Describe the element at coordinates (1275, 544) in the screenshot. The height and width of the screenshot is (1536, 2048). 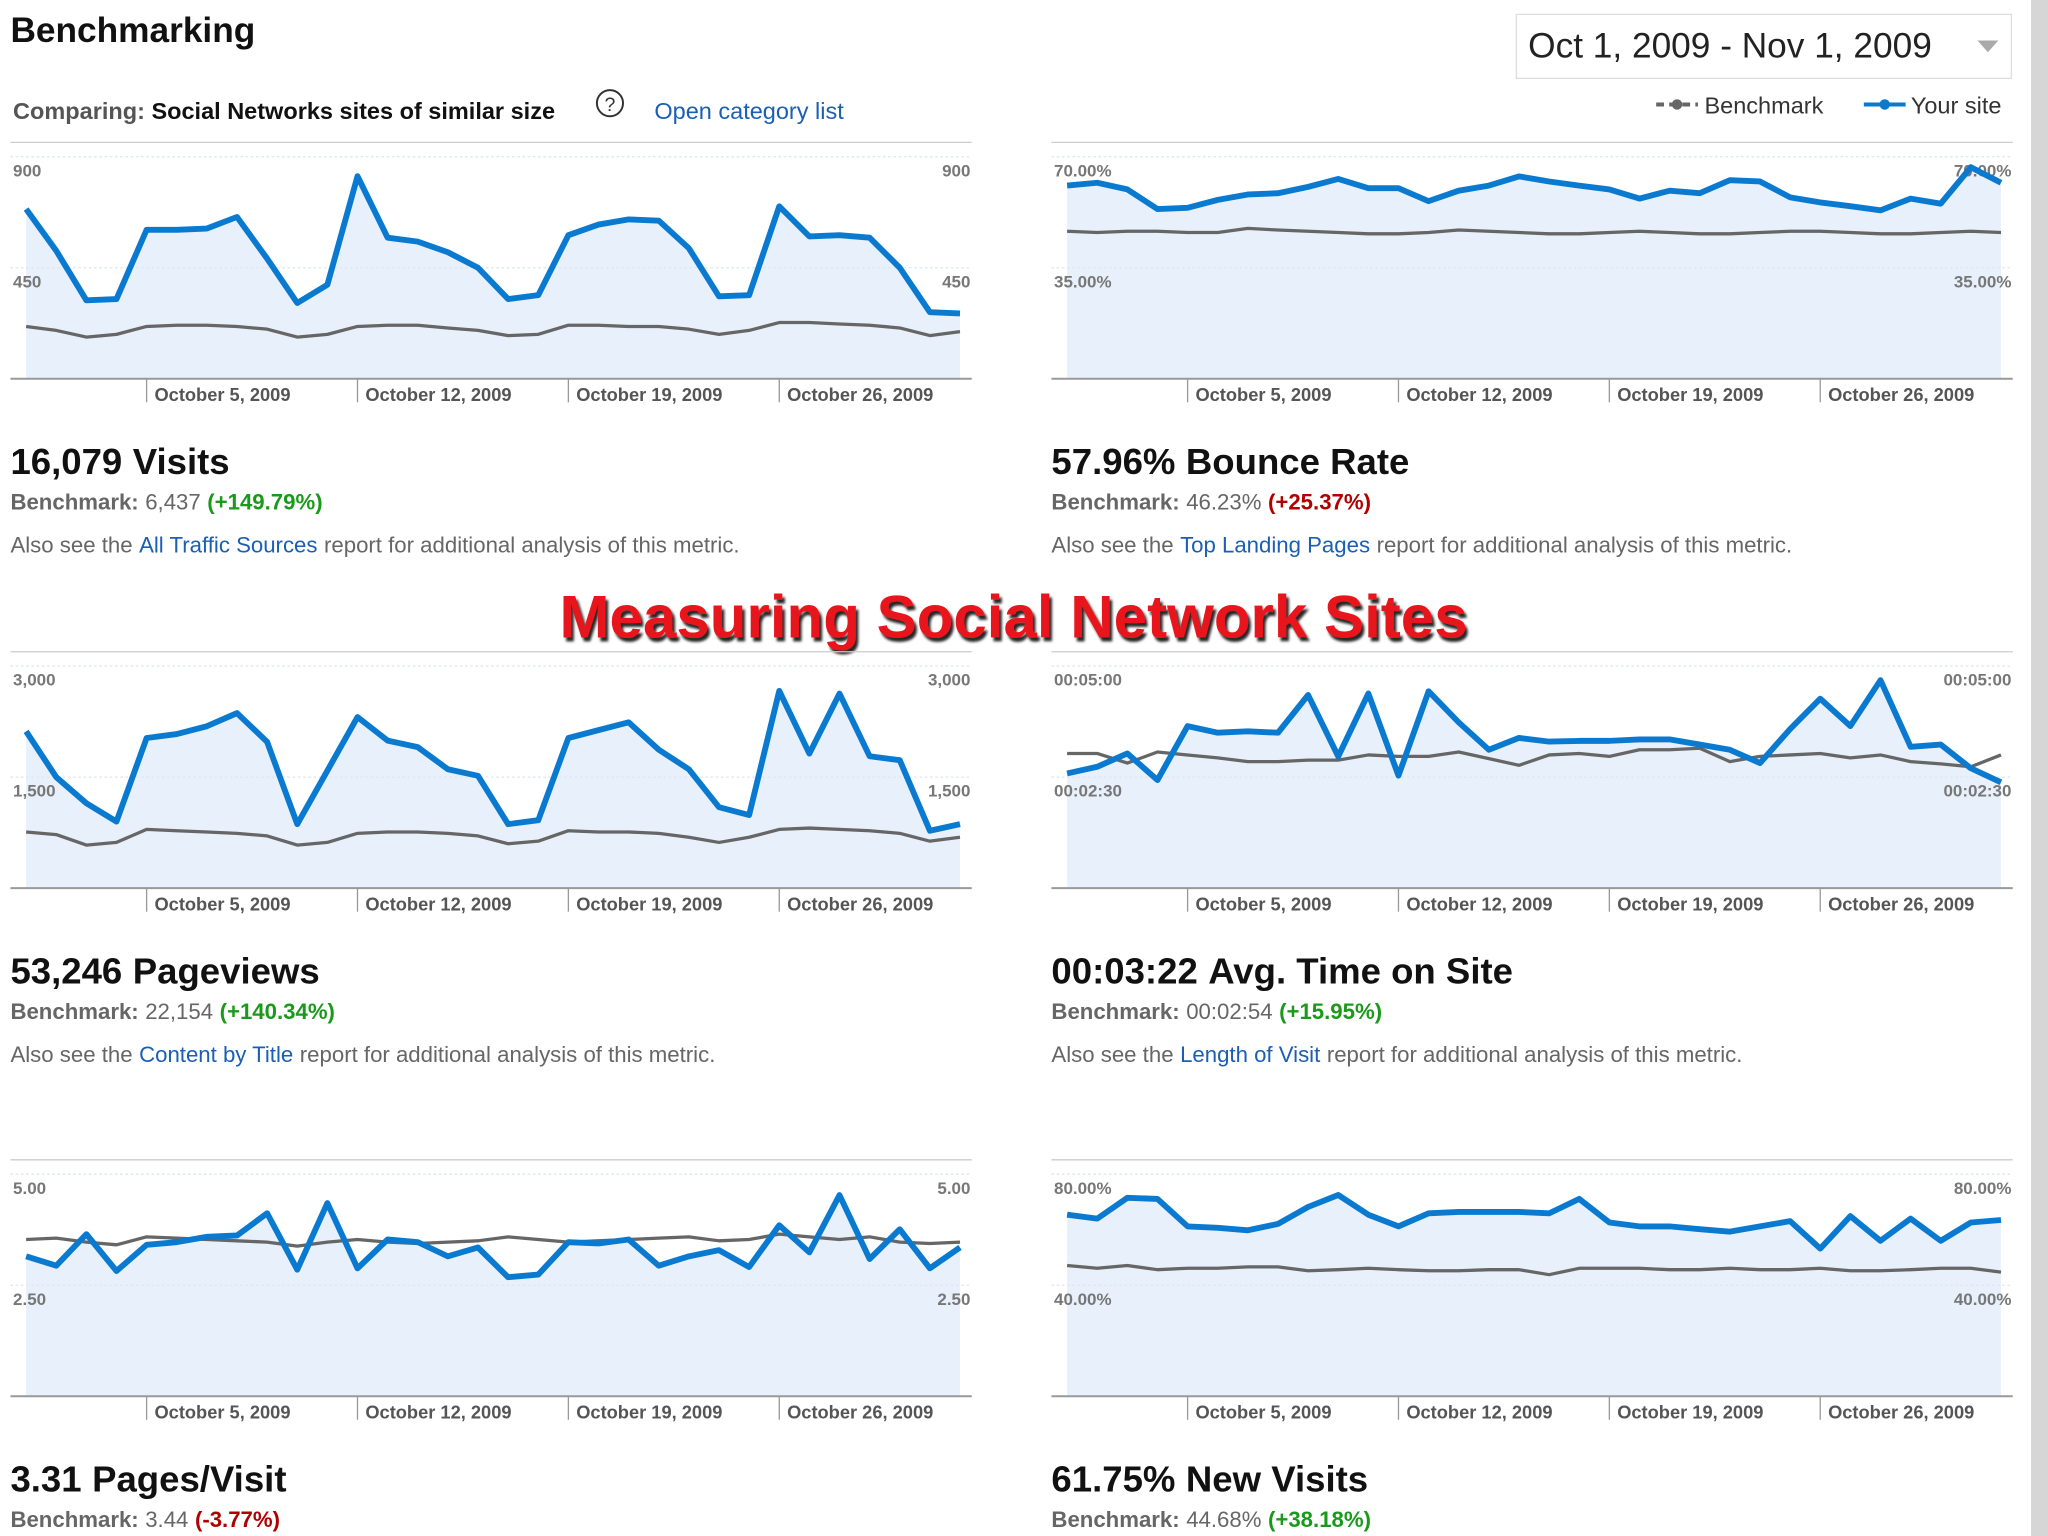
I see `report-link: Top Landing Pages` at that location.